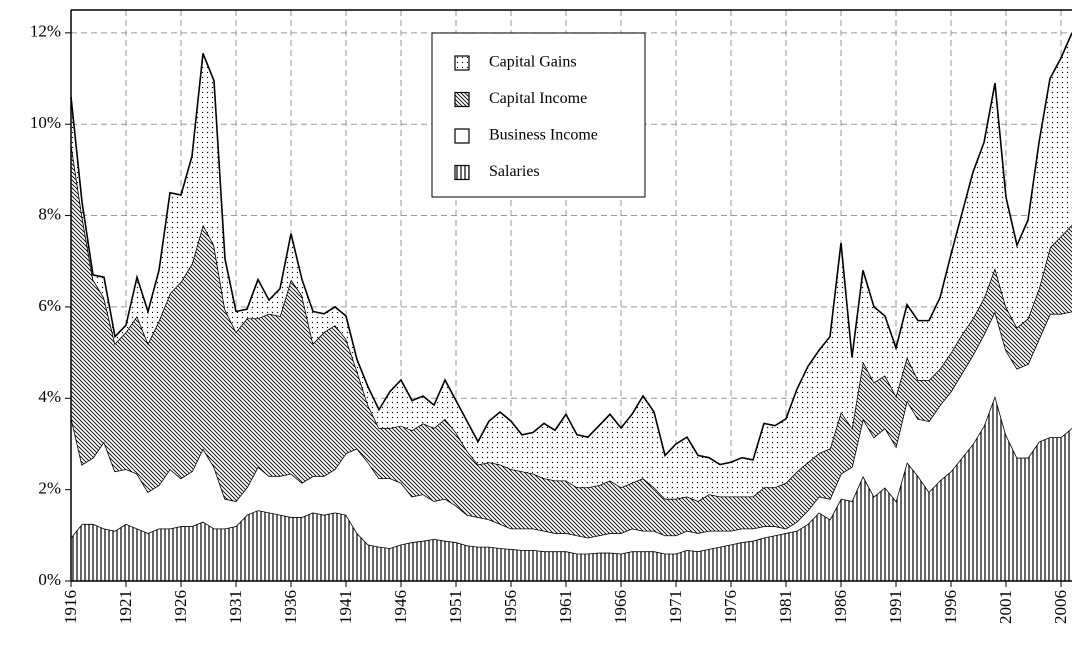 The image size is (1072, 646). I want to click on x-tick-label: 2001, so click(1005, 607).